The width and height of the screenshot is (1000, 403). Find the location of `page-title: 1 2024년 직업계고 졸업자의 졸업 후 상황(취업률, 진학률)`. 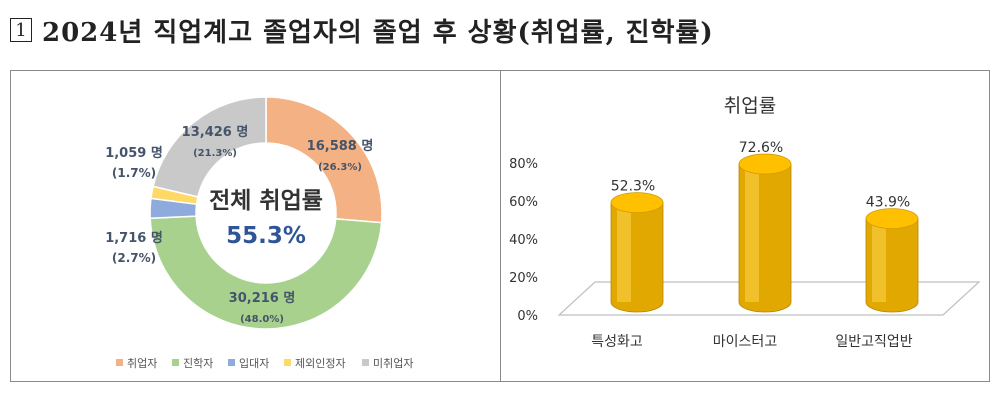

page-title: 1 2024년 직업계고 졸업자의 졸업 후 상황(취업률, 진학률) is located at coordinates (362, 30).